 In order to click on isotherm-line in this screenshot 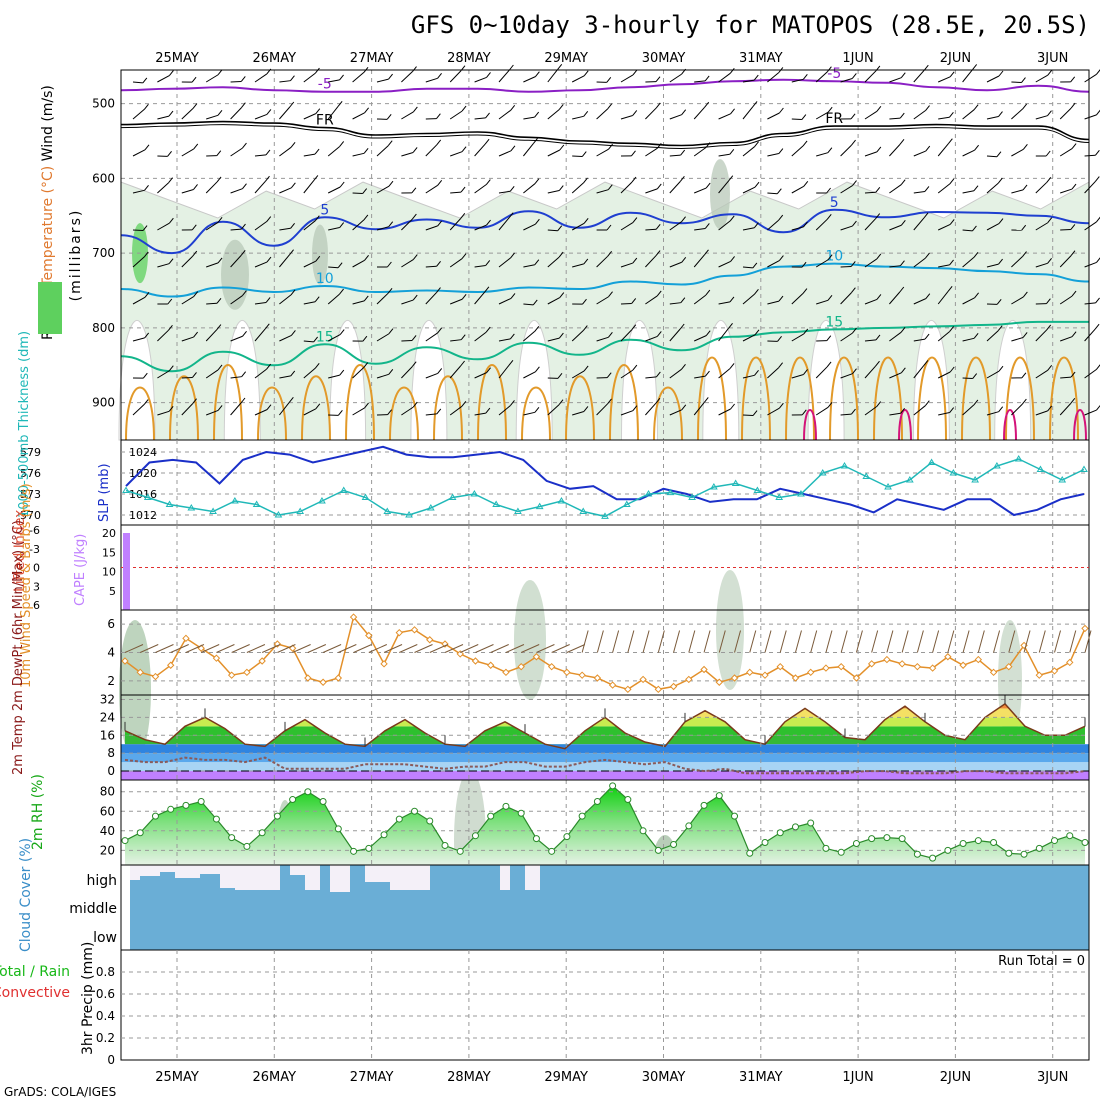, I will do `click(605, 280)`.